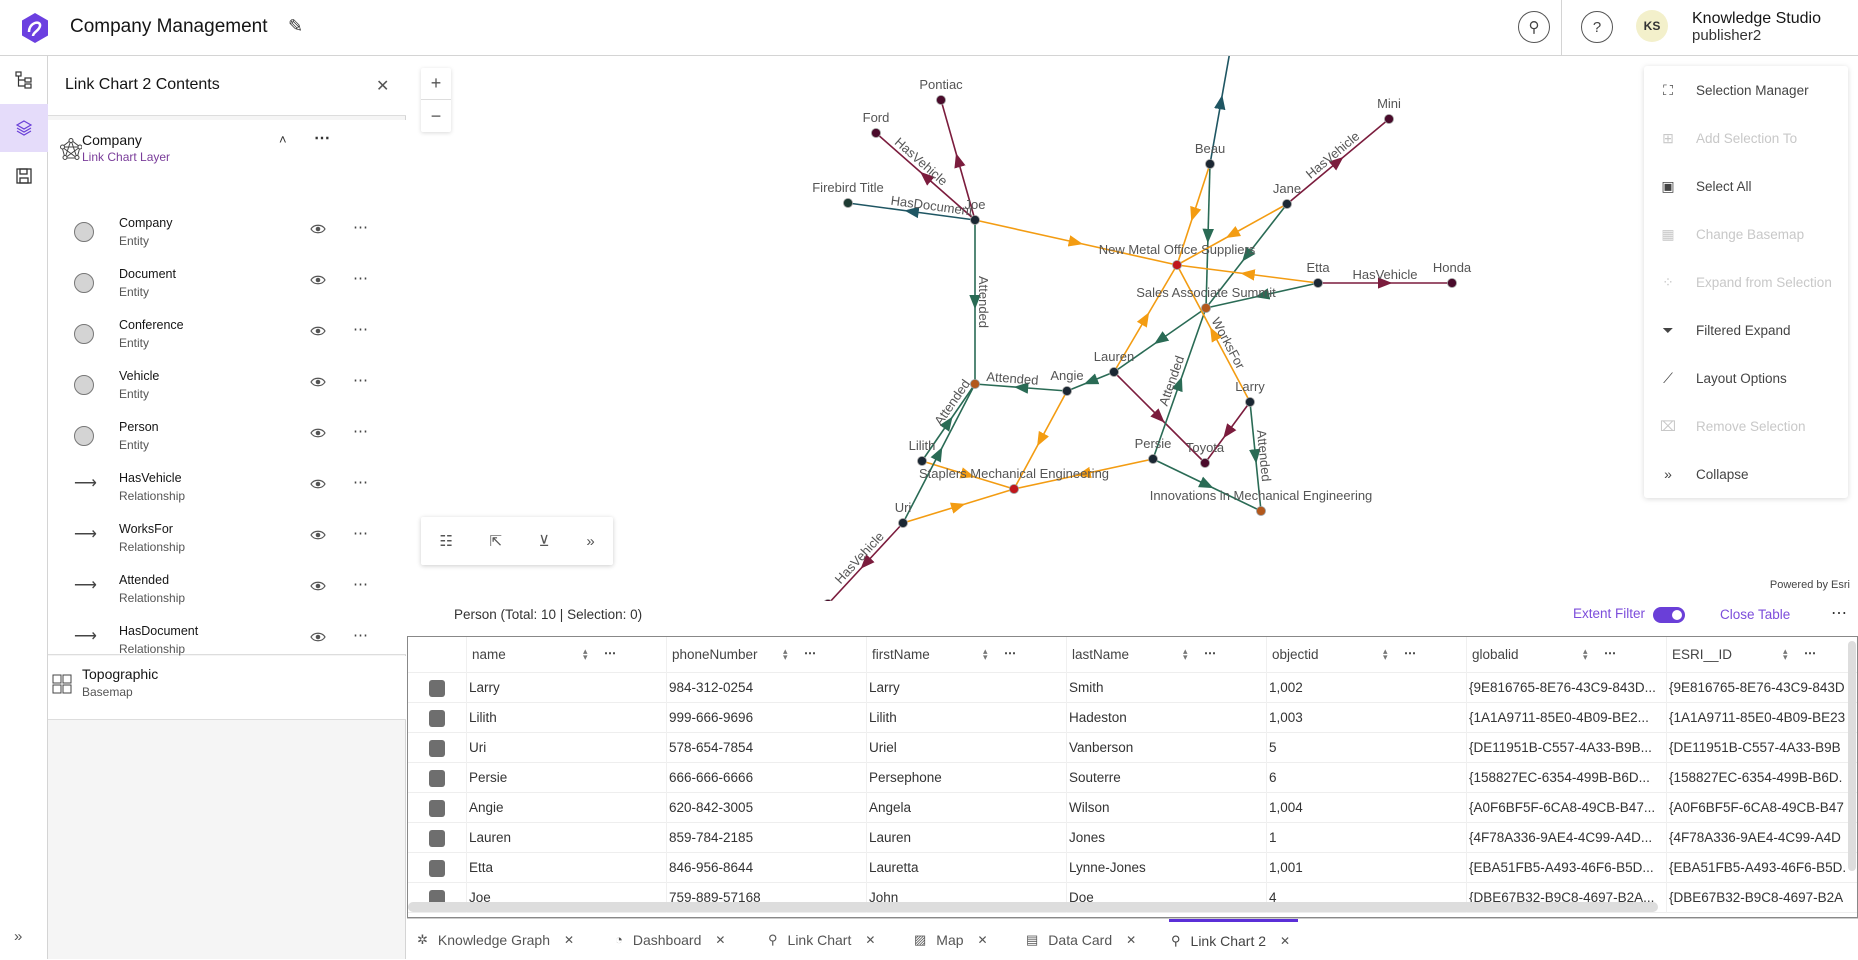 The height and width of the screenshot is (960, 1858). I want to click on menu-item-layout-options: ⟋ Layout Options, so click(1746, 378).